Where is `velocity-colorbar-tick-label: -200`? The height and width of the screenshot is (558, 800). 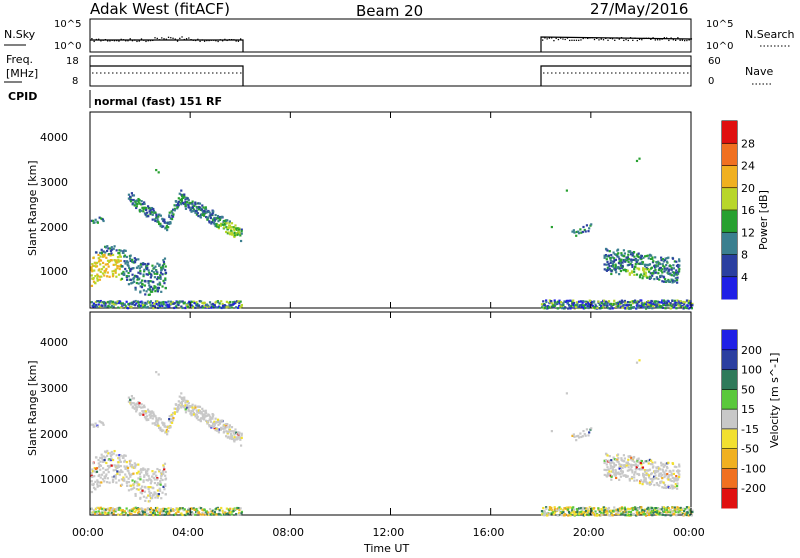 velocity-colorbar-tick-label: -200 is located at coordinates (753, 488).